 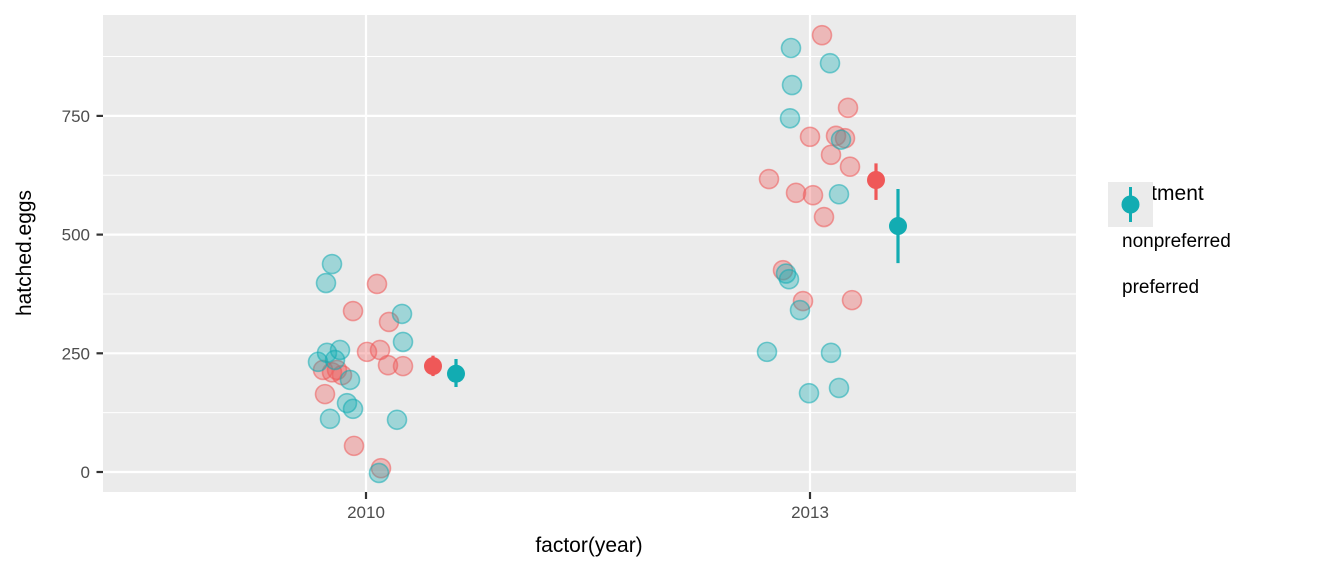 What do you see at coordinates (589, 545) in the screenshot?
I see `x-axis-title: factor(year)` at bounding box center [589, 545].